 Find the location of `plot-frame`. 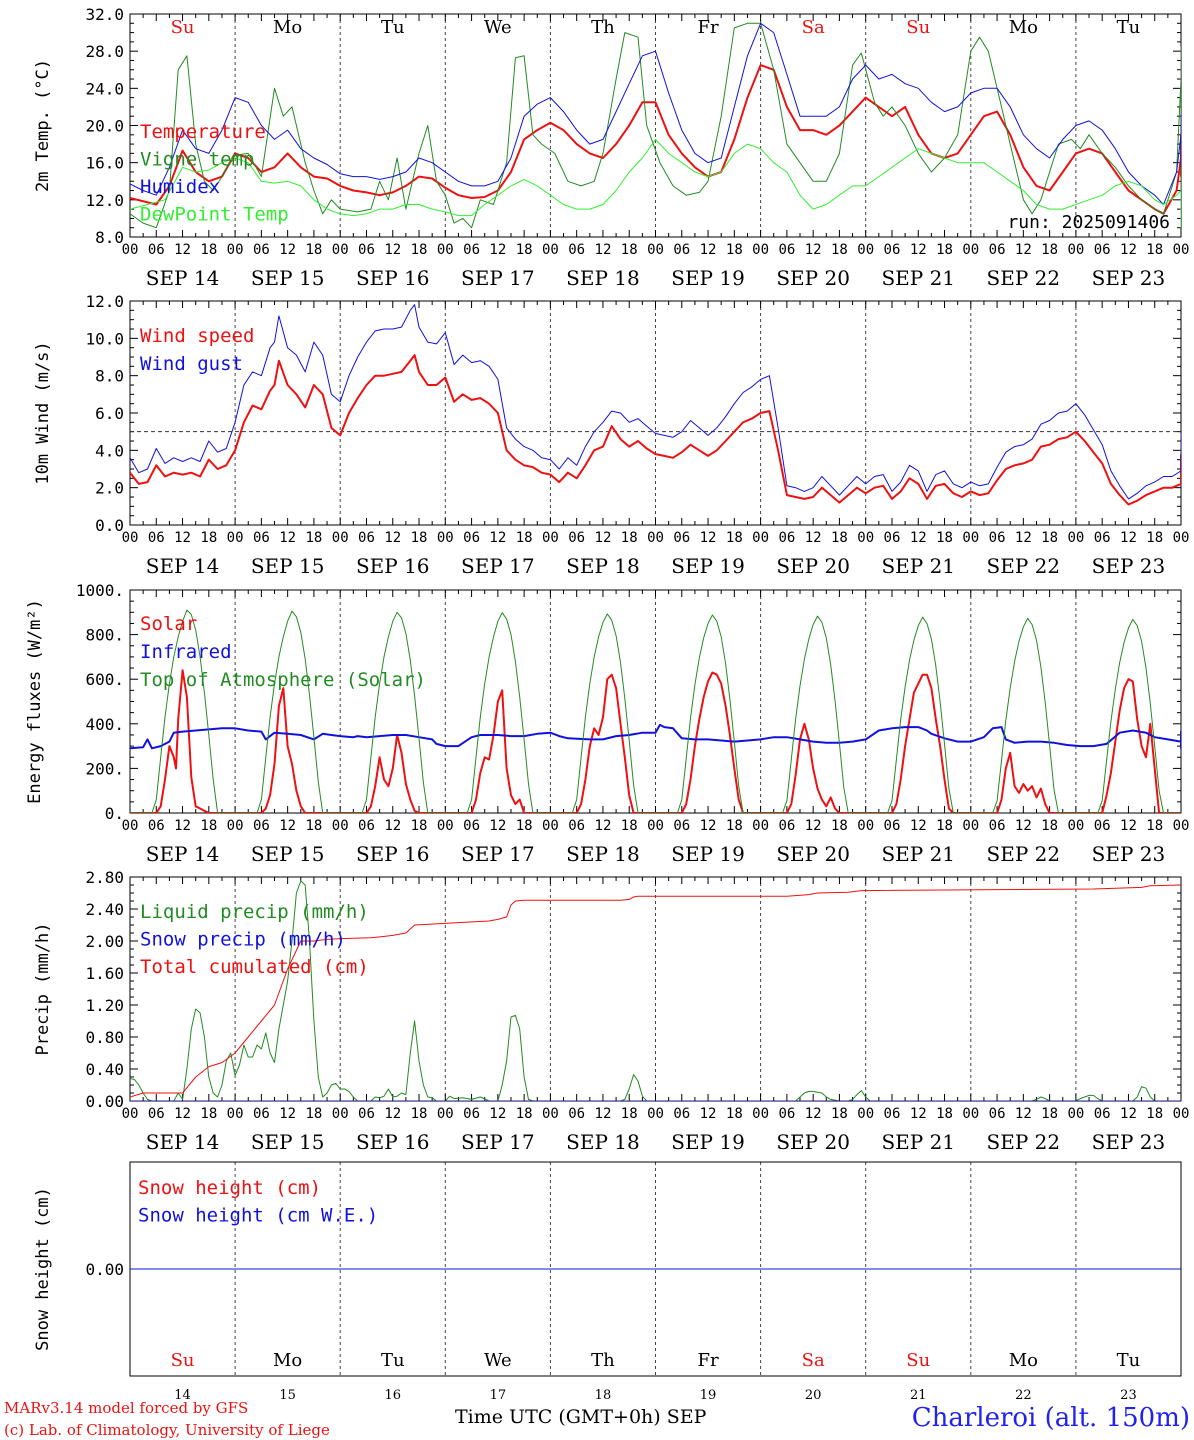

plot-frame is located at coordinates (655, 701).